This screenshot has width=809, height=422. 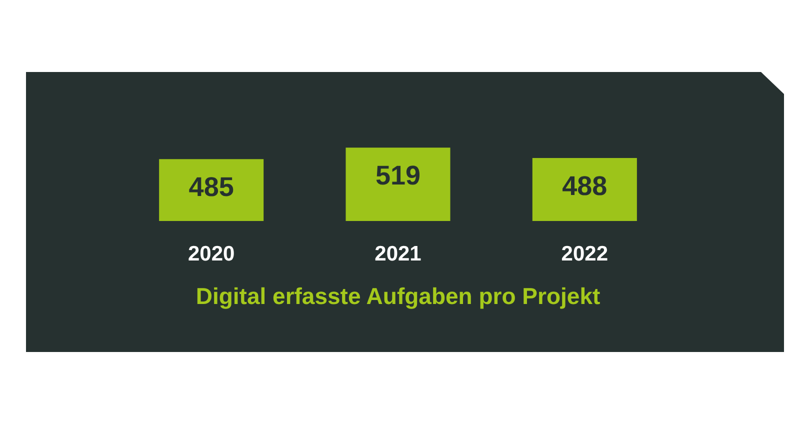 I want to click on x-tick-label: 2020, so click(x=211, y=254).